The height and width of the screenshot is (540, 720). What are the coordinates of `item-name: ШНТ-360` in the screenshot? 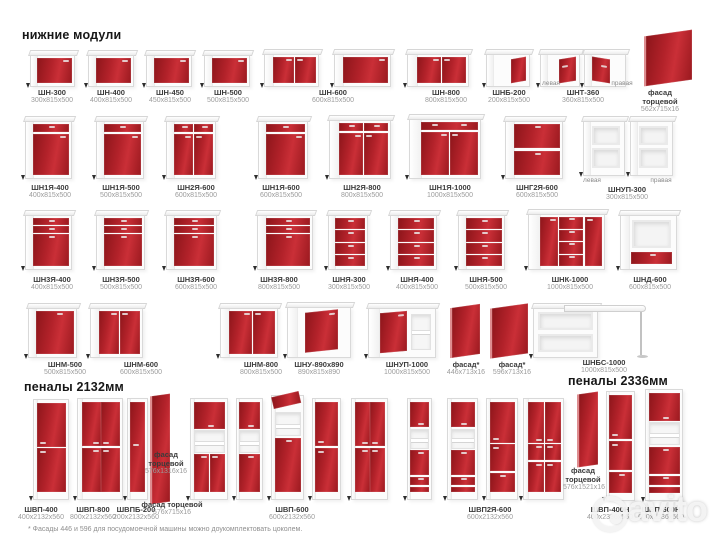 It's located at (583, 92).